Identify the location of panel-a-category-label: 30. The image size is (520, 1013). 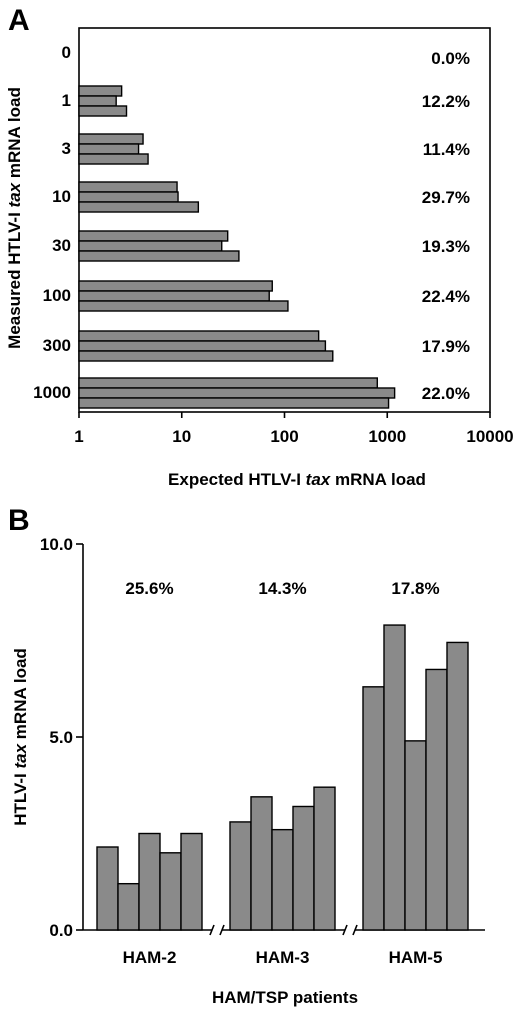
(61, 245).